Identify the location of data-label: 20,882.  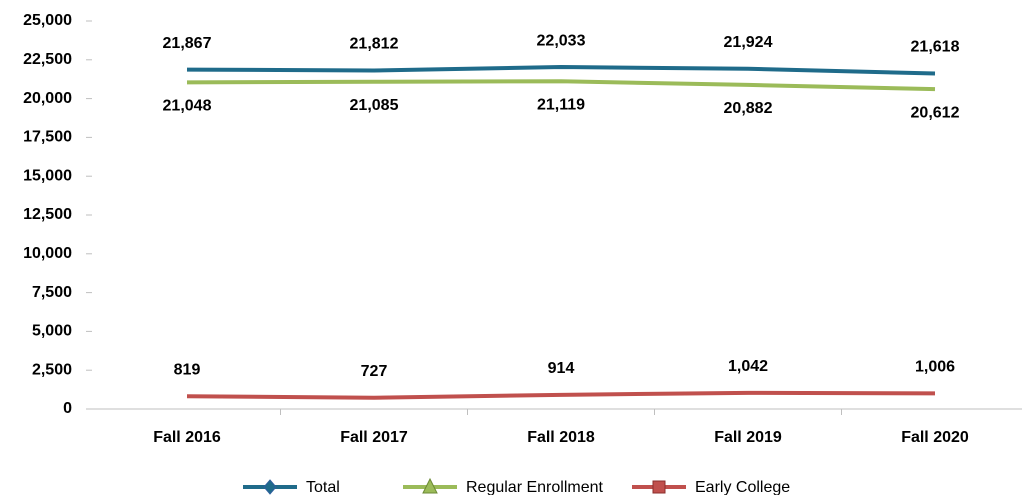
(748, 108).